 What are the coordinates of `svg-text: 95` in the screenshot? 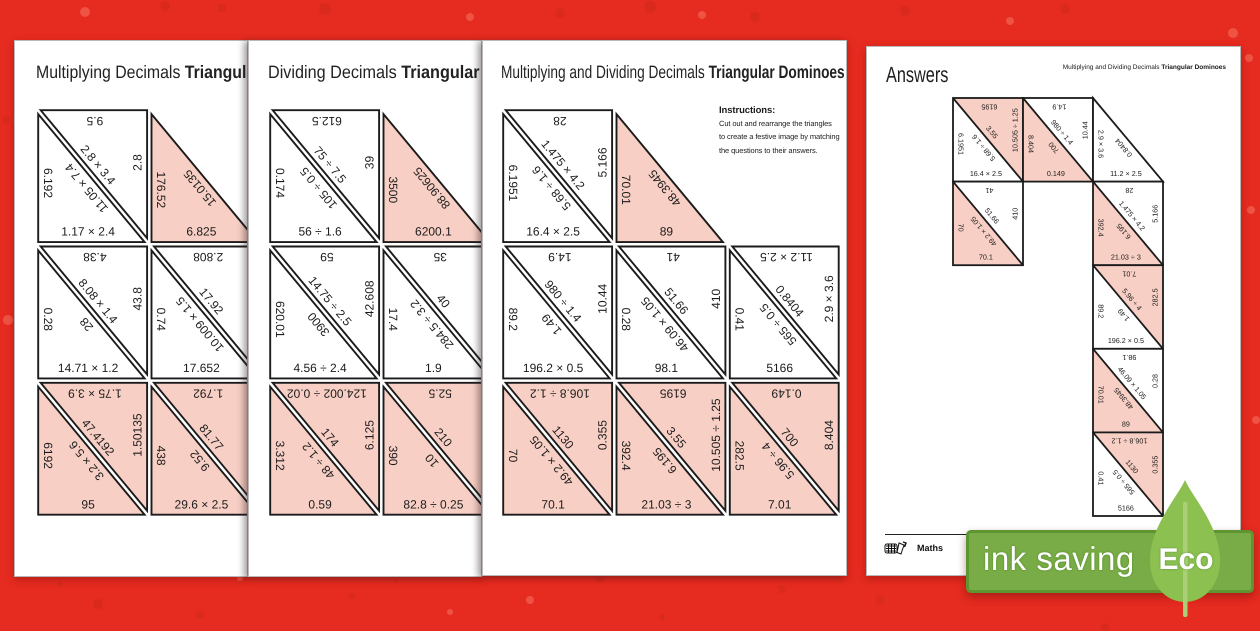 It's located at (88, 504).